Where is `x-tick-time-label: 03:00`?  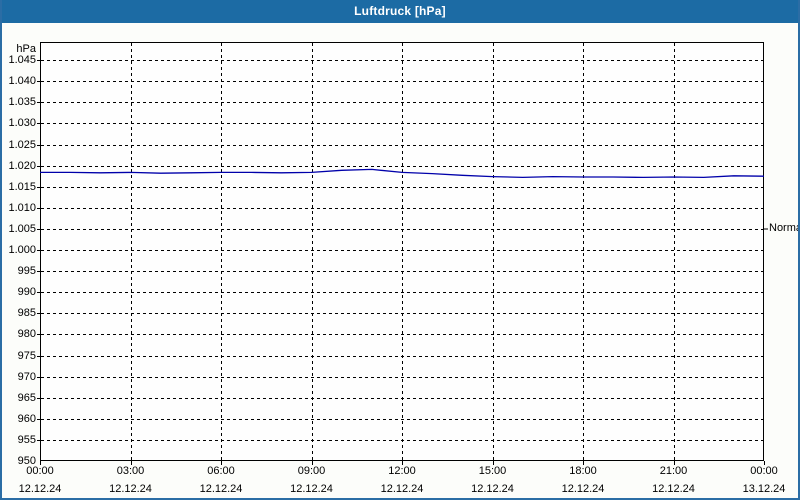
x-tick-time-label: 03:00 is located at coordinates (130, 471).